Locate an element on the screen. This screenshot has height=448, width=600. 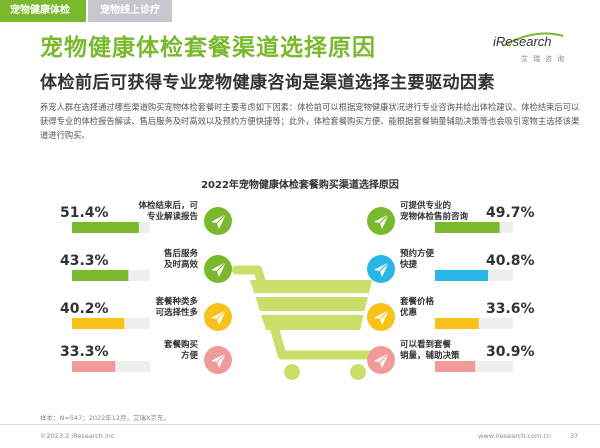
category-label: 可以看到套餐 is located at coordinates (426, 344).